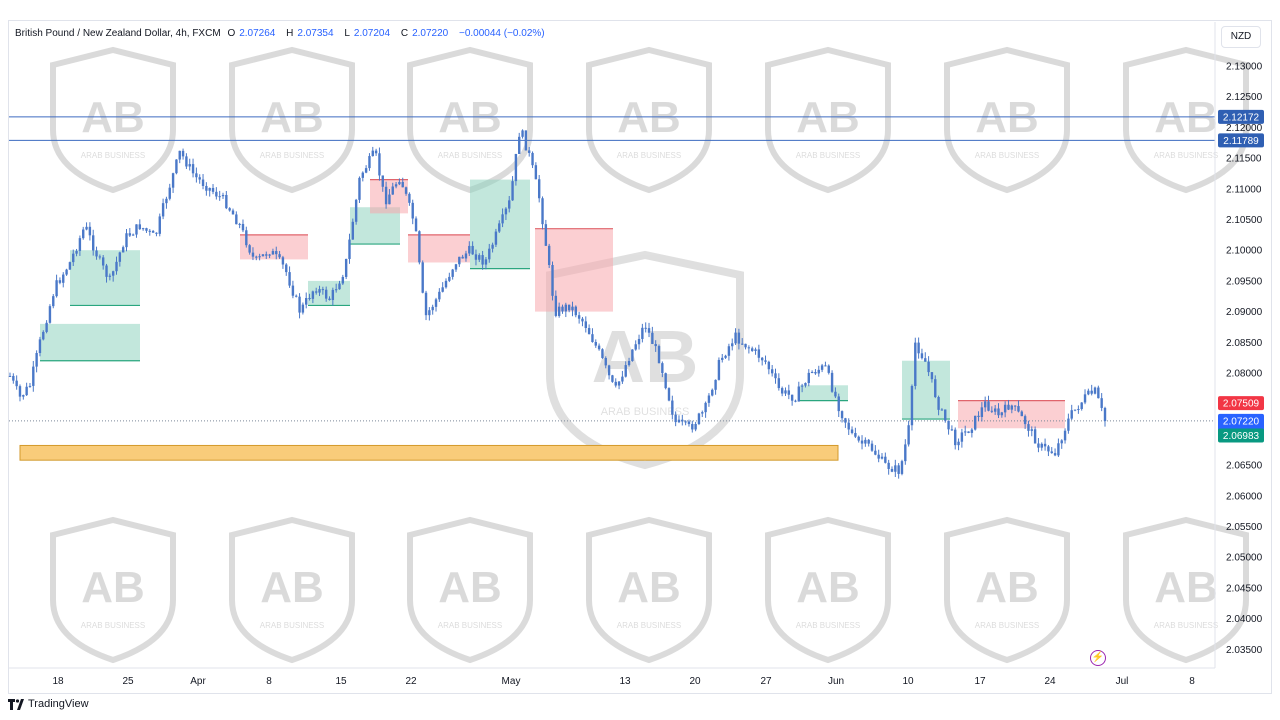 This screenshot has height=720, width=1280. What do you see at coordinates (1244, 189) in the screenshot?
I see `y-tick-label: 2.11000` at bounding box center [1244, 189].